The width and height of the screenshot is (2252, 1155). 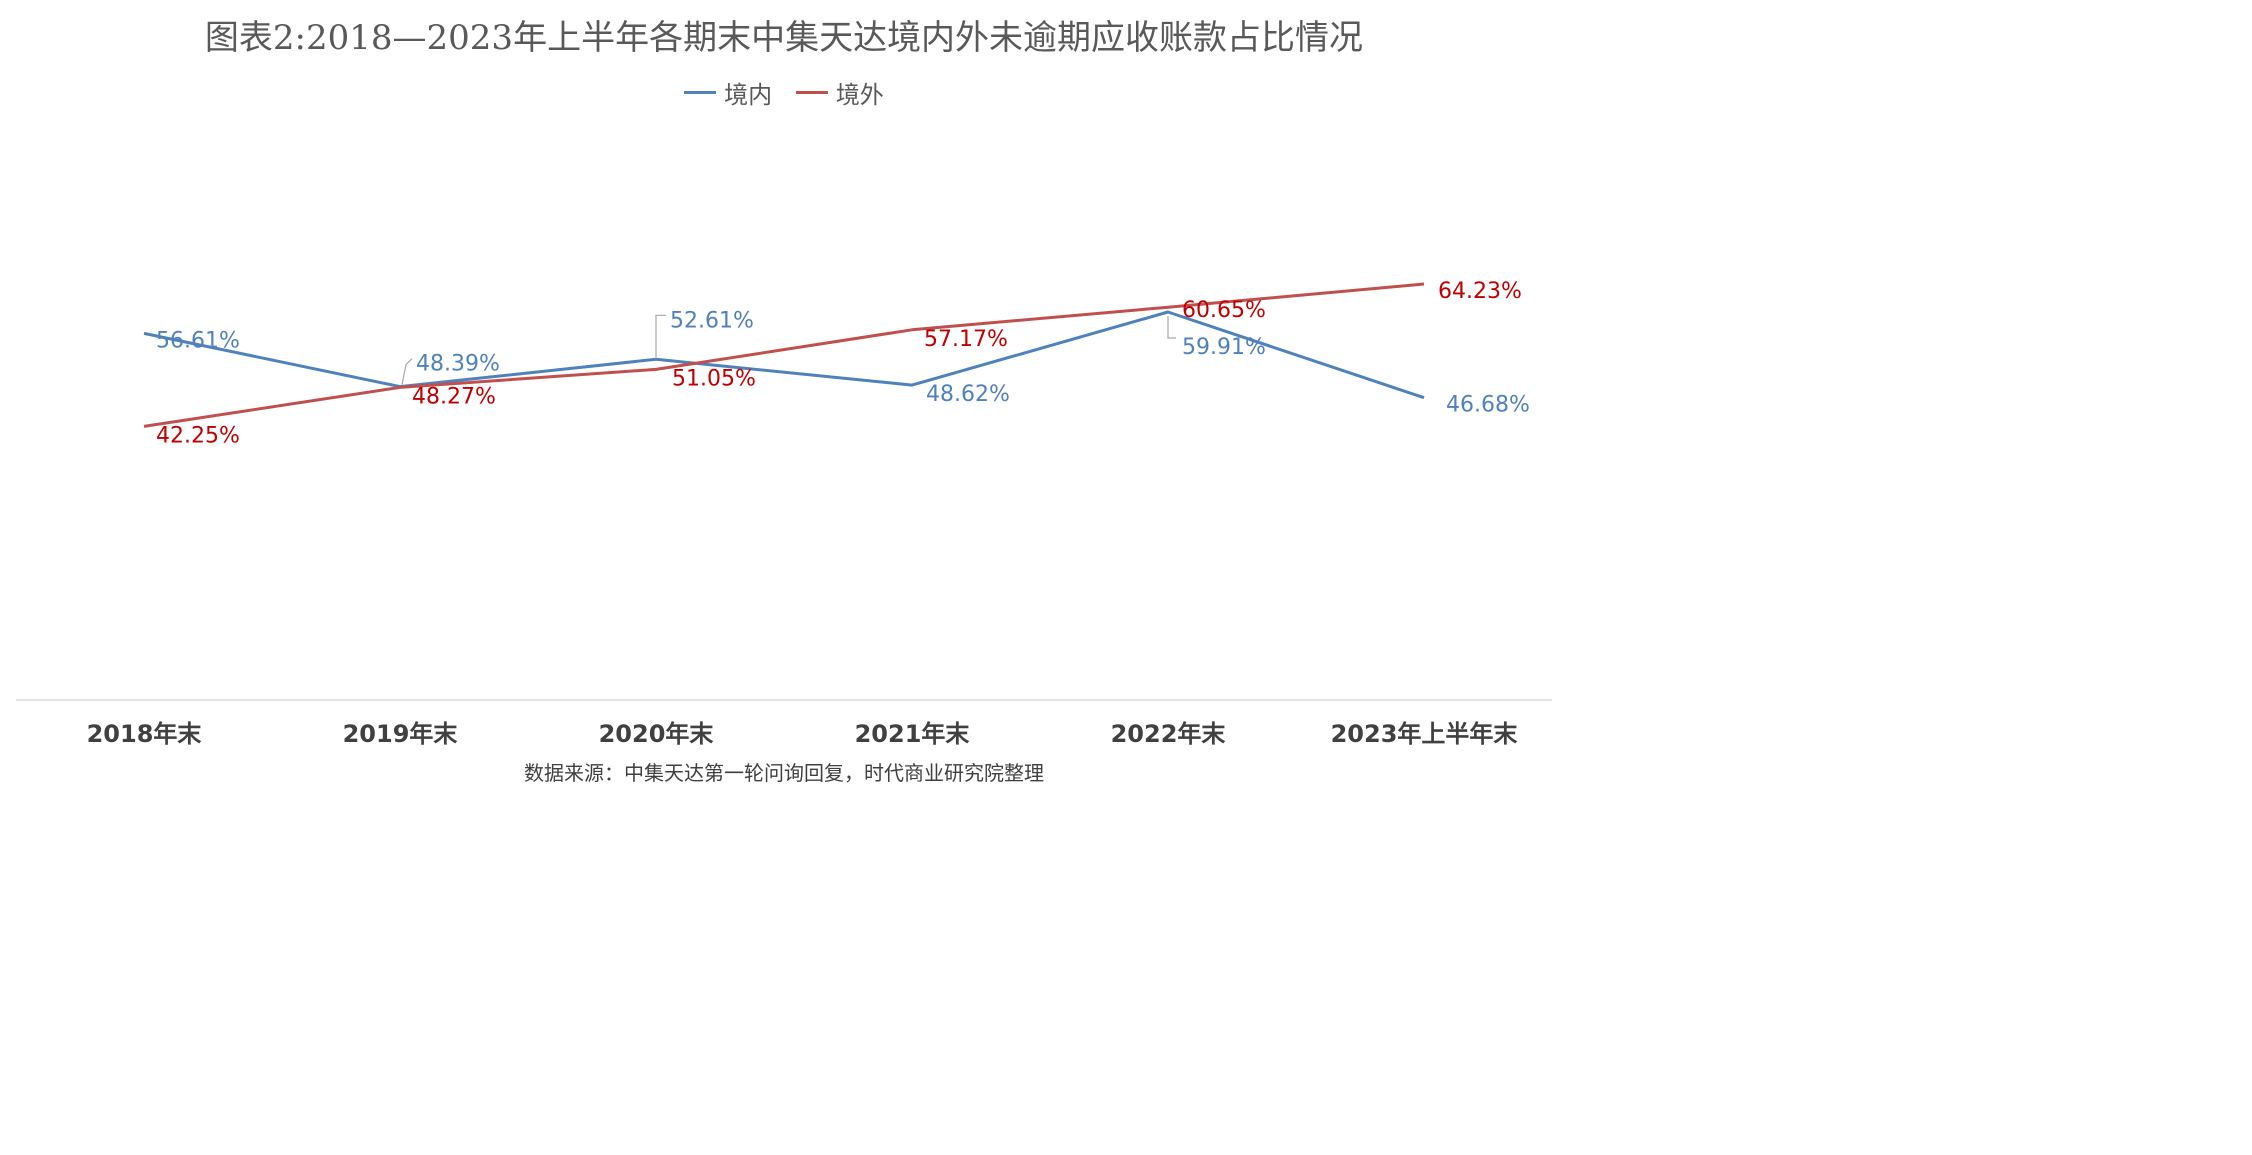 What do you see at coordinates (1425, 734) in the screenshot?
I see `x-tick-label: 2023年上半年末` at bounding box center [1425, 734].